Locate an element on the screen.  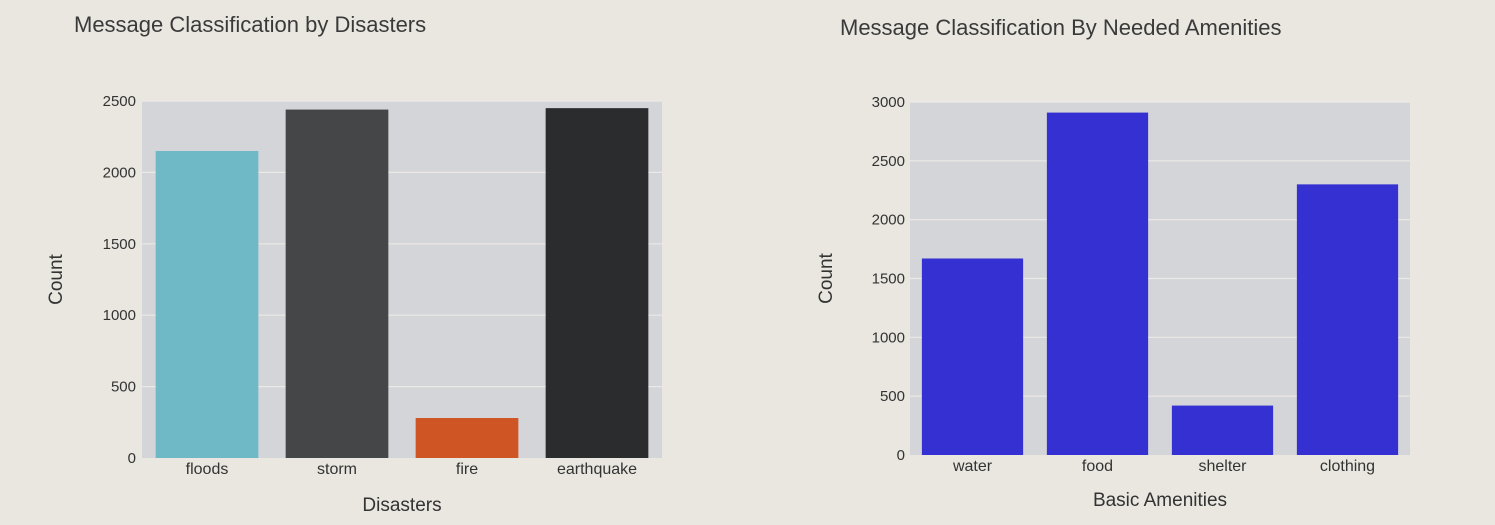
x-axis-label: Disasters is located at coordinates (401, 505).